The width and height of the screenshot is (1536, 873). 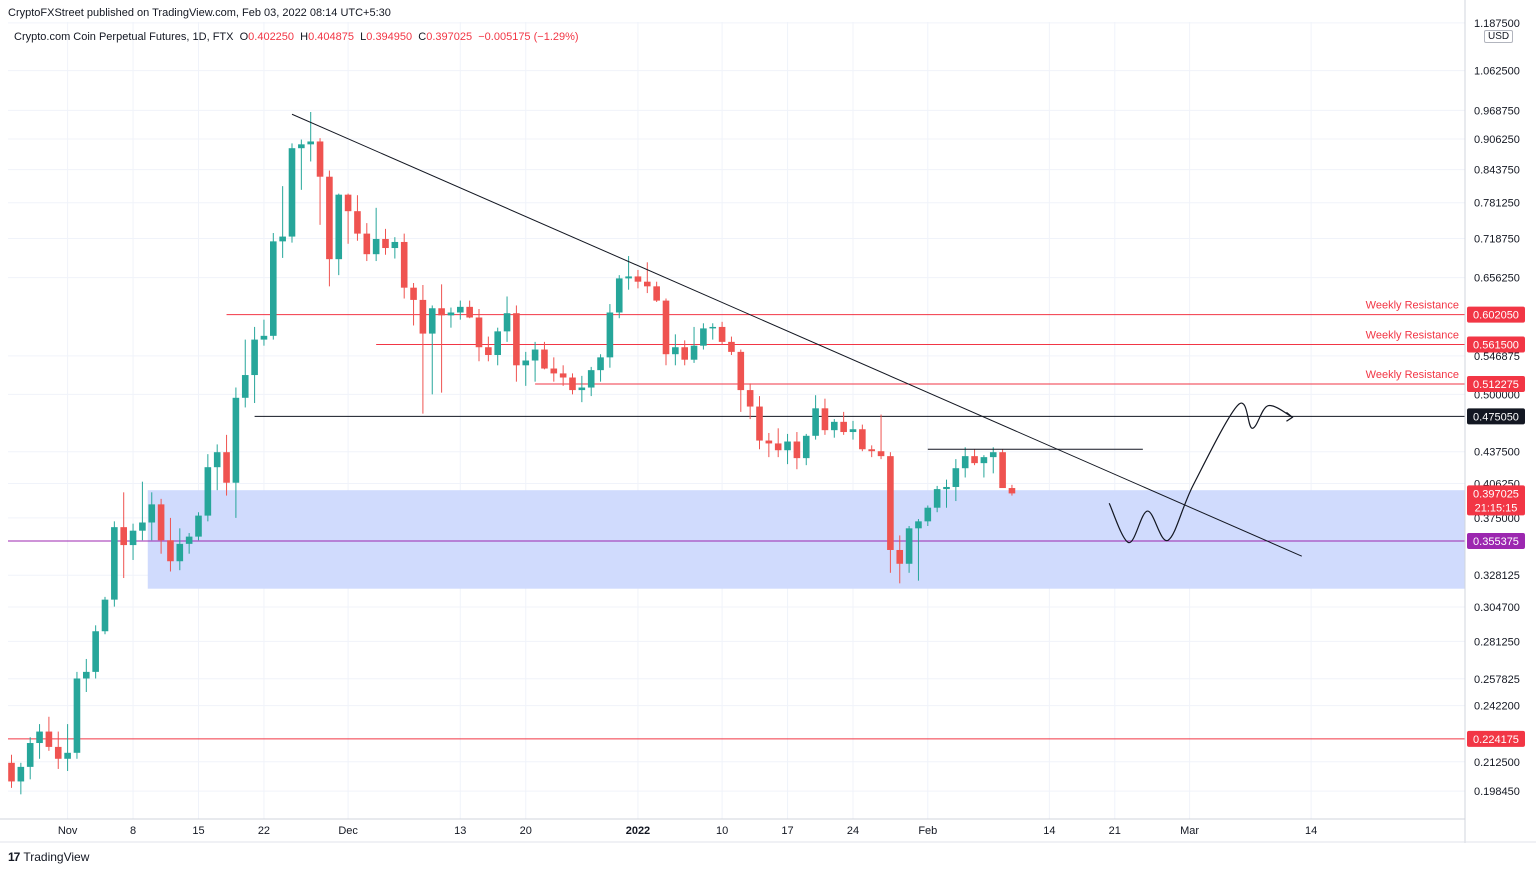 I want to click on open-value: 0.402250, so click(x=271, y=37).